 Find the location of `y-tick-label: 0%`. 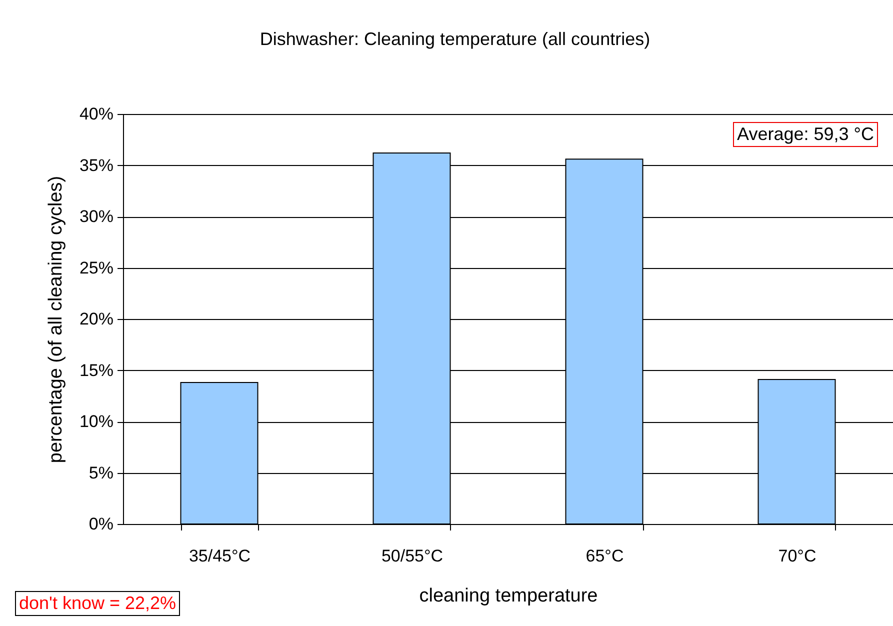

y-tick-label: 0% is located at coordinates (101, 524).